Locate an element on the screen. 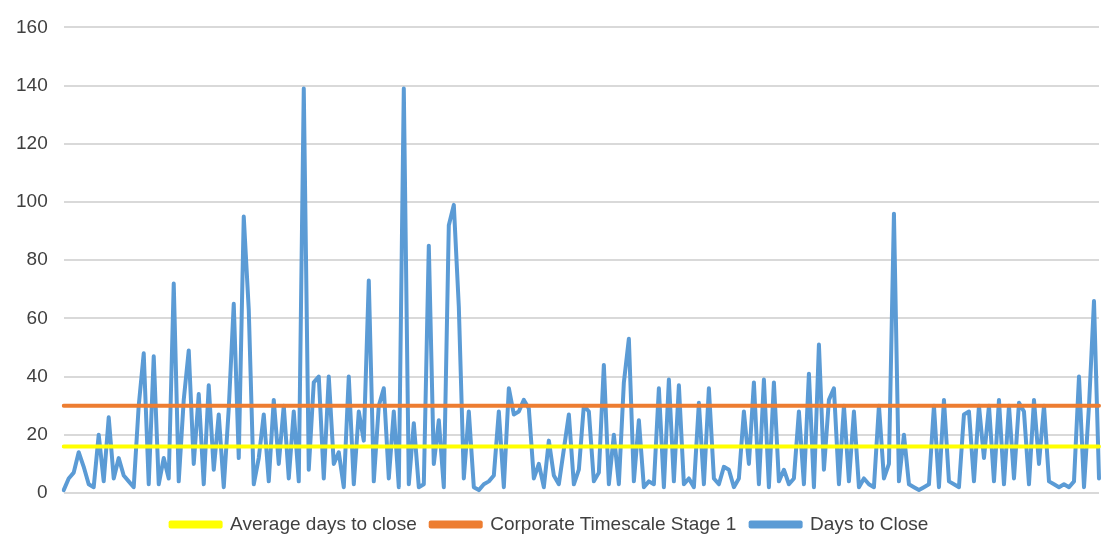  y-tick-label: 20 is located at coordinates (37, 434).